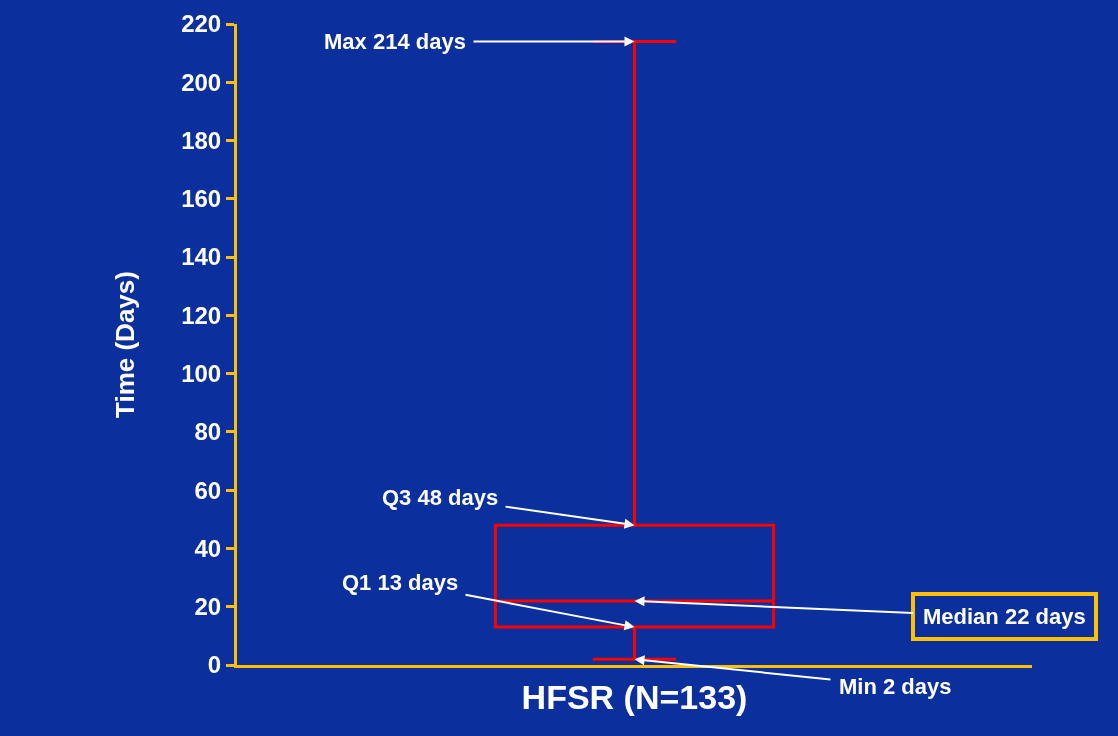 The height and width of the screenshot is (736, 1118). I want to click on y-tick-label: 60, so click(208, 490).